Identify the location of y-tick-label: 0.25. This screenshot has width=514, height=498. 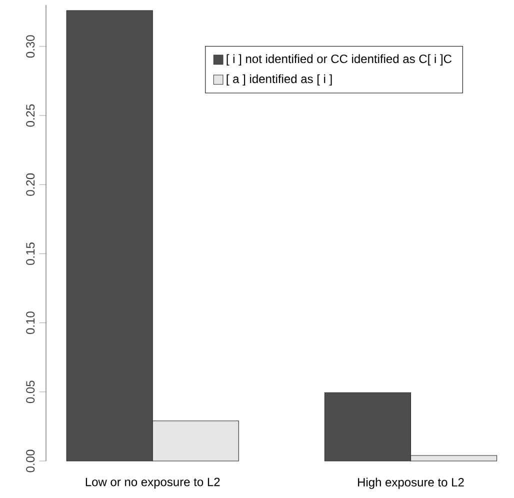
(30, 115).